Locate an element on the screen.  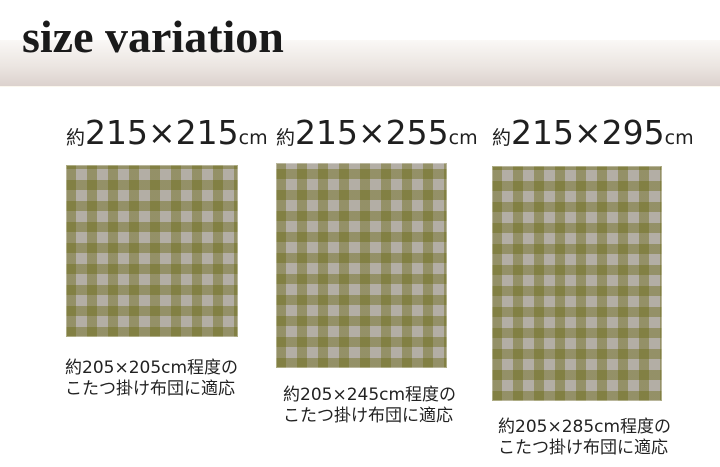
caption: 約205×245cm程度の こたつ掛け布団に適応 is located at coordinates (369, 406).